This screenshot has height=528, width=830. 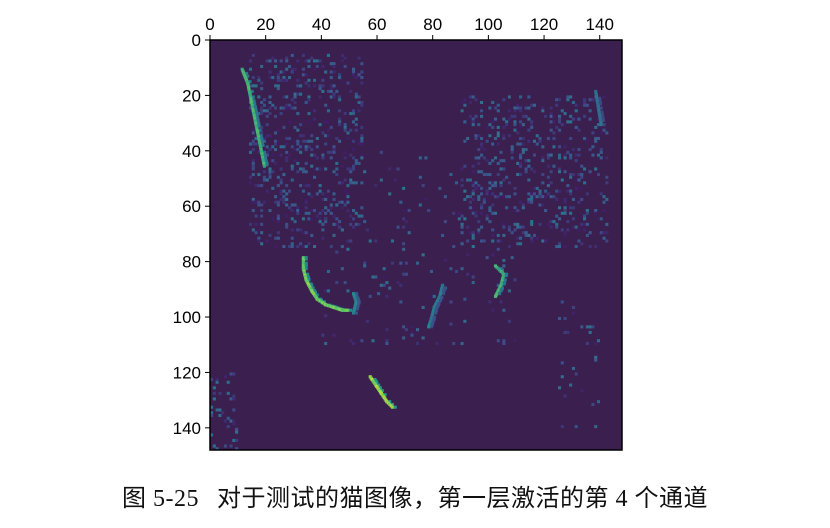 I want to click on y-tick-label: 20, so click(x=191, y=95).